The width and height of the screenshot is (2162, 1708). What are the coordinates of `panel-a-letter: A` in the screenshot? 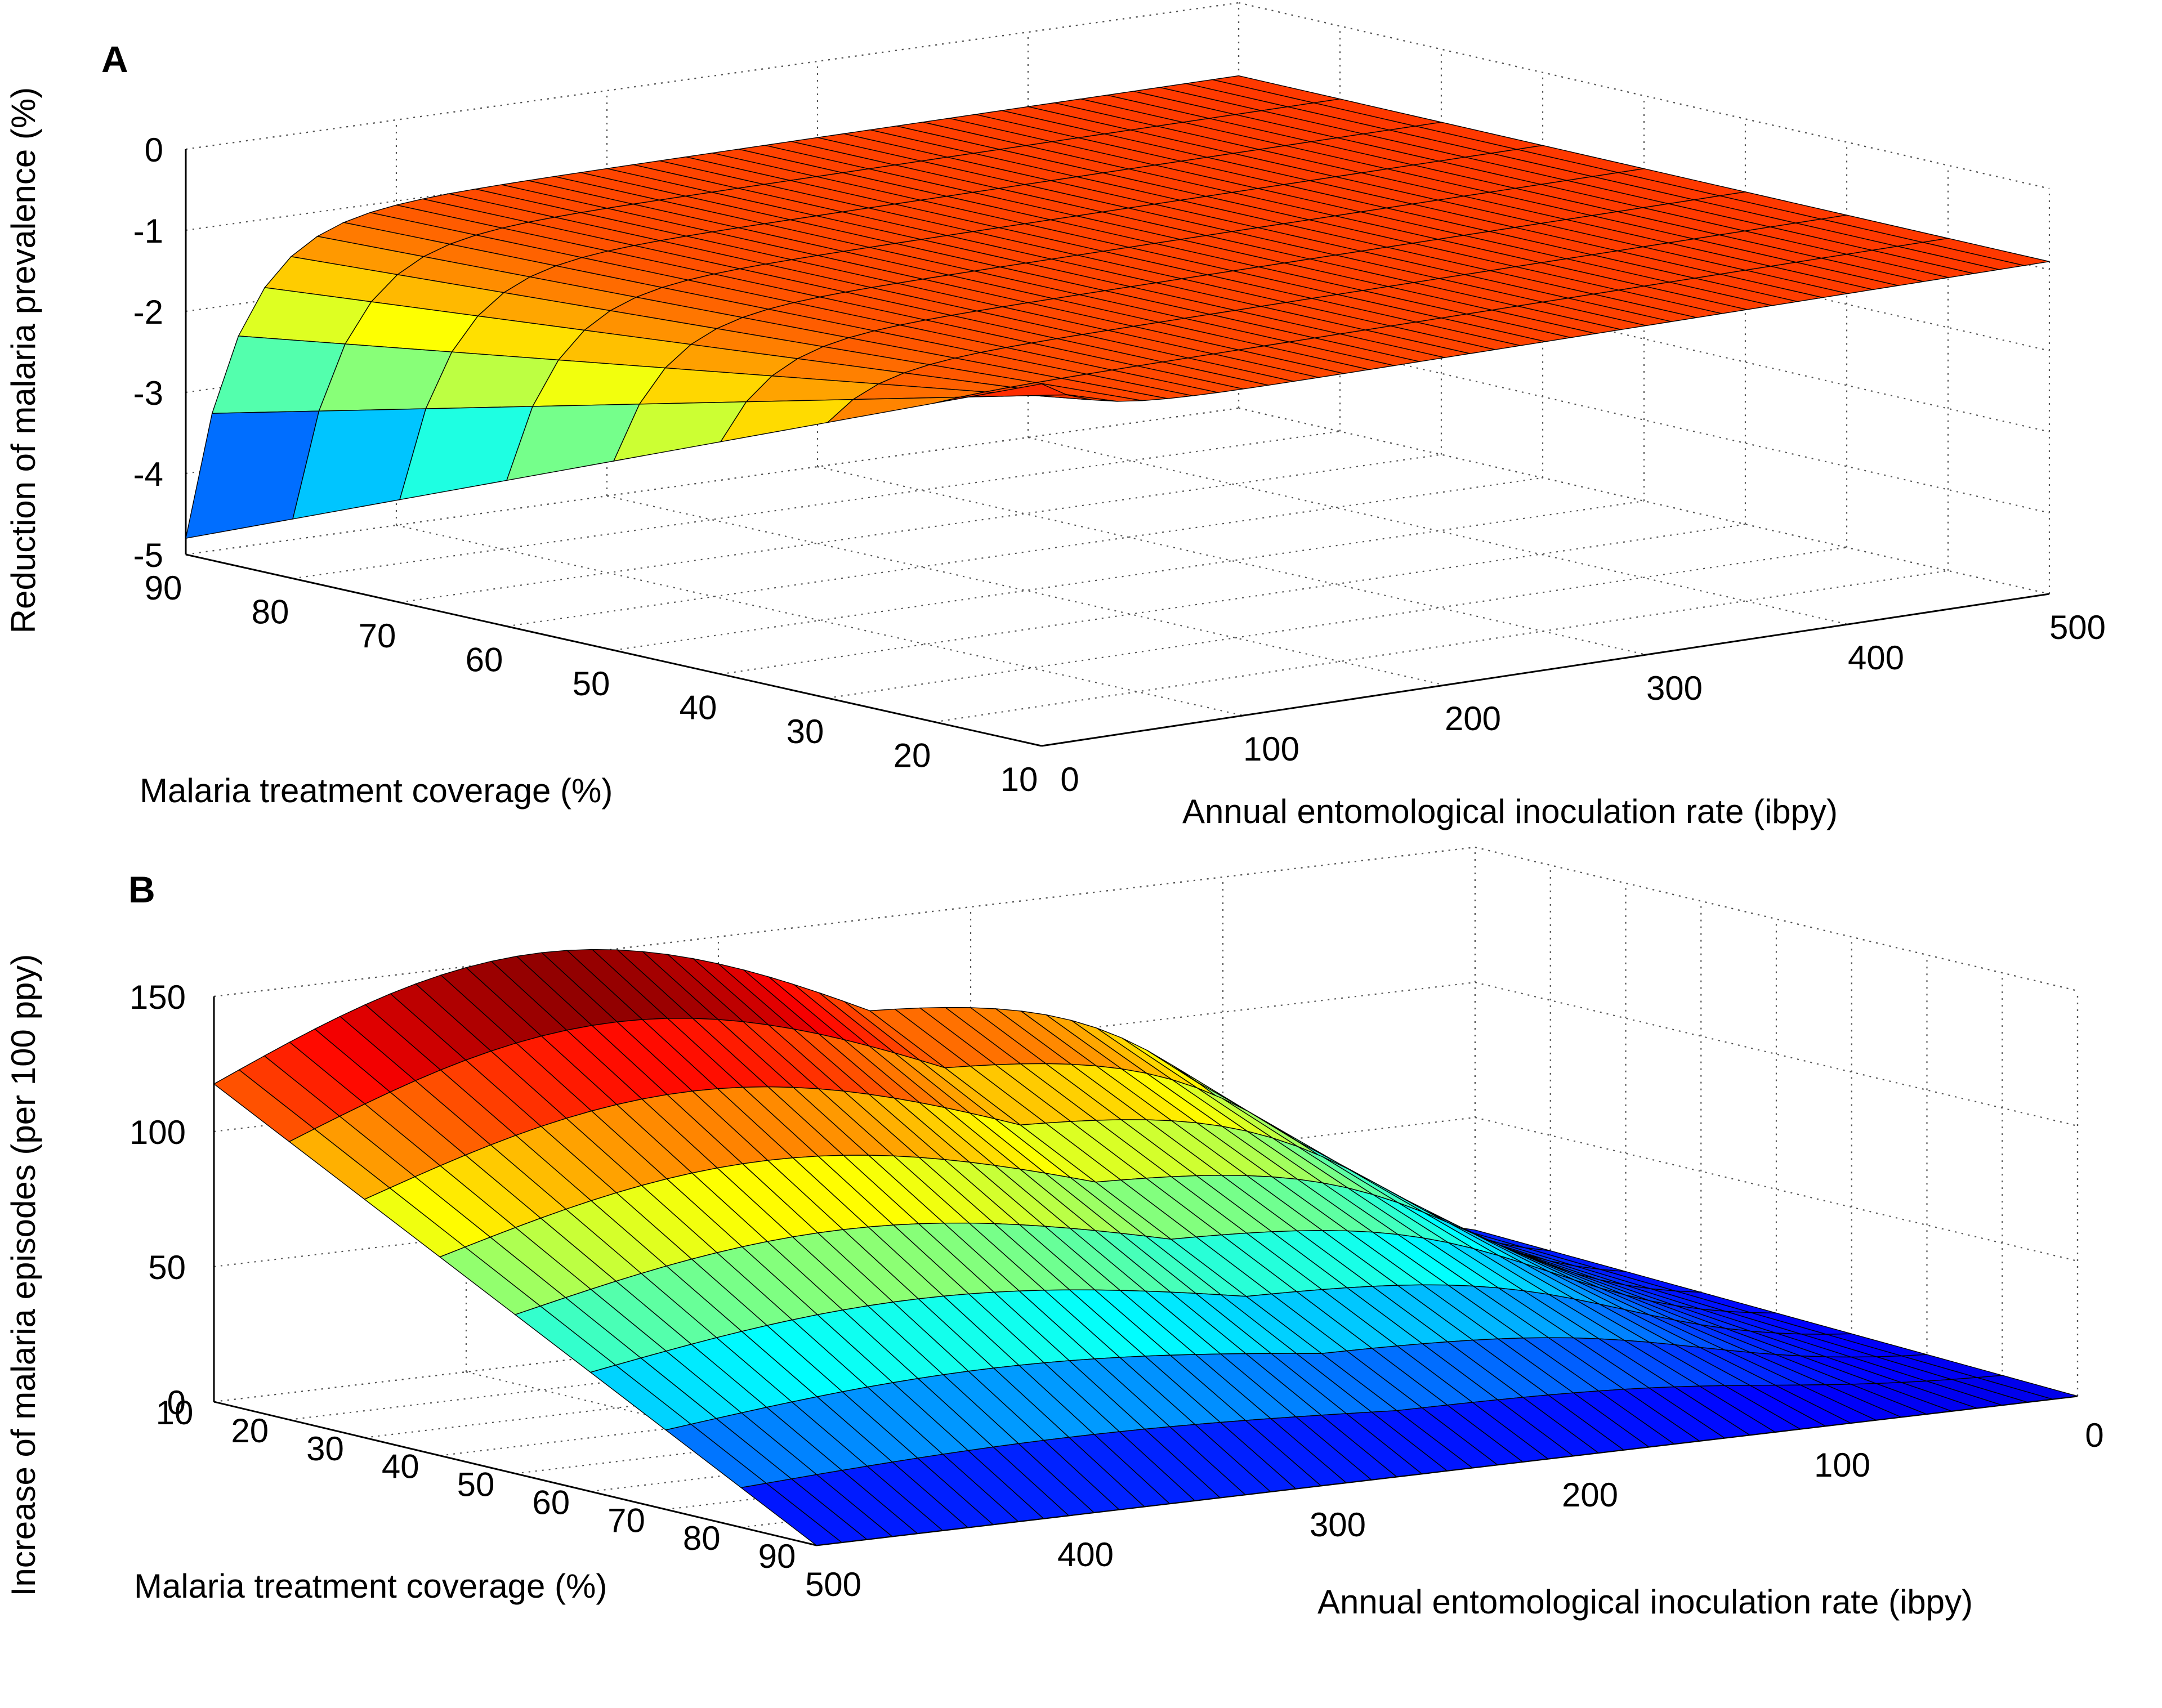 It's located at (114, 59).